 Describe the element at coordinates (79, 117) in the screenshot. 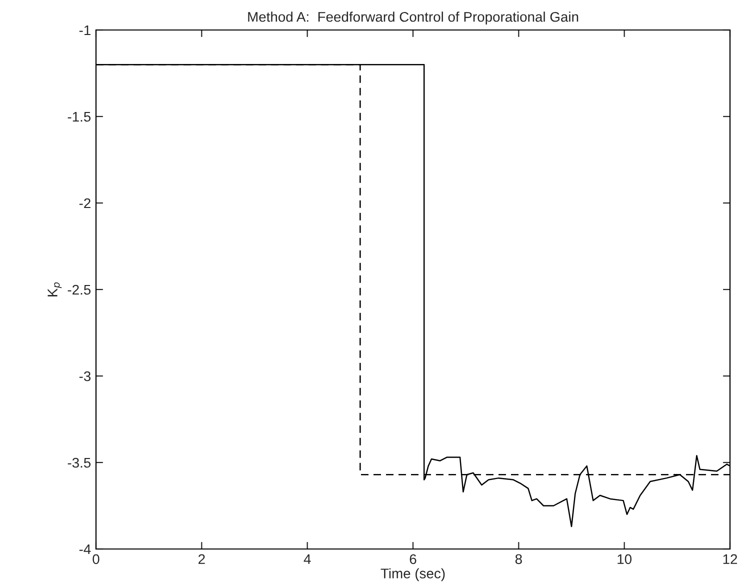

I see `y-tick-label: -1.5` at that location.